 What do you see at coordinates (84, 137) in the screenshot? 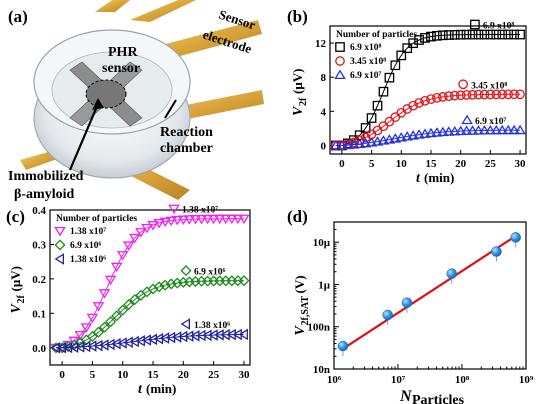
I see `arrow-immobilized` at bounding box center [84, 137].